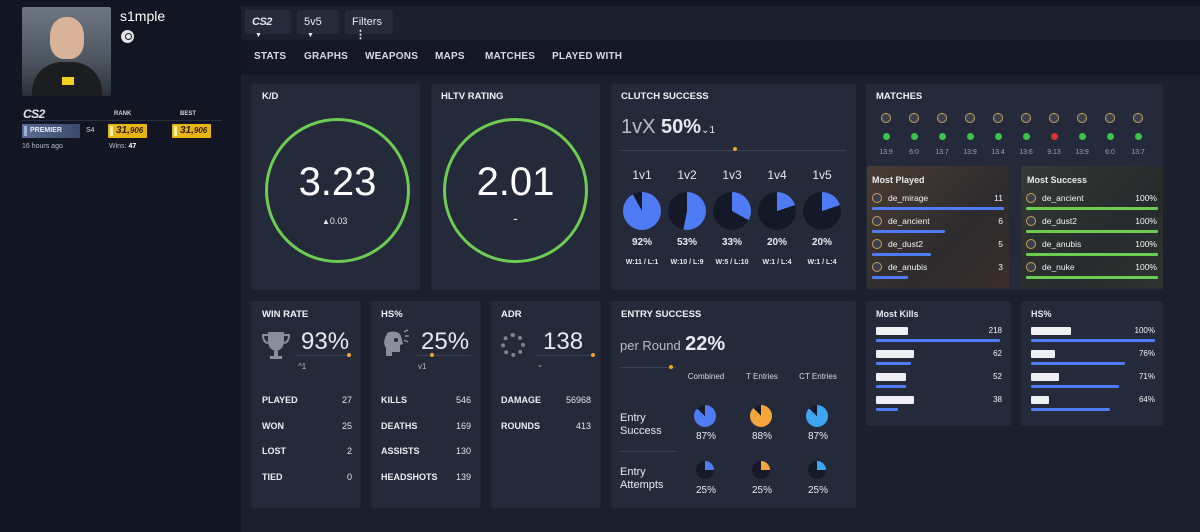 The image size is (1200, 532). Describe the element at coordinates (394, 400) in the screenshot. I see `hs-label: KILLS` at that location.